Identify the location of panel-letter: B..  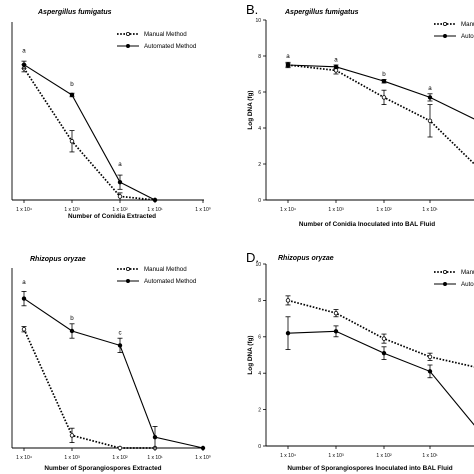
(252, 9).